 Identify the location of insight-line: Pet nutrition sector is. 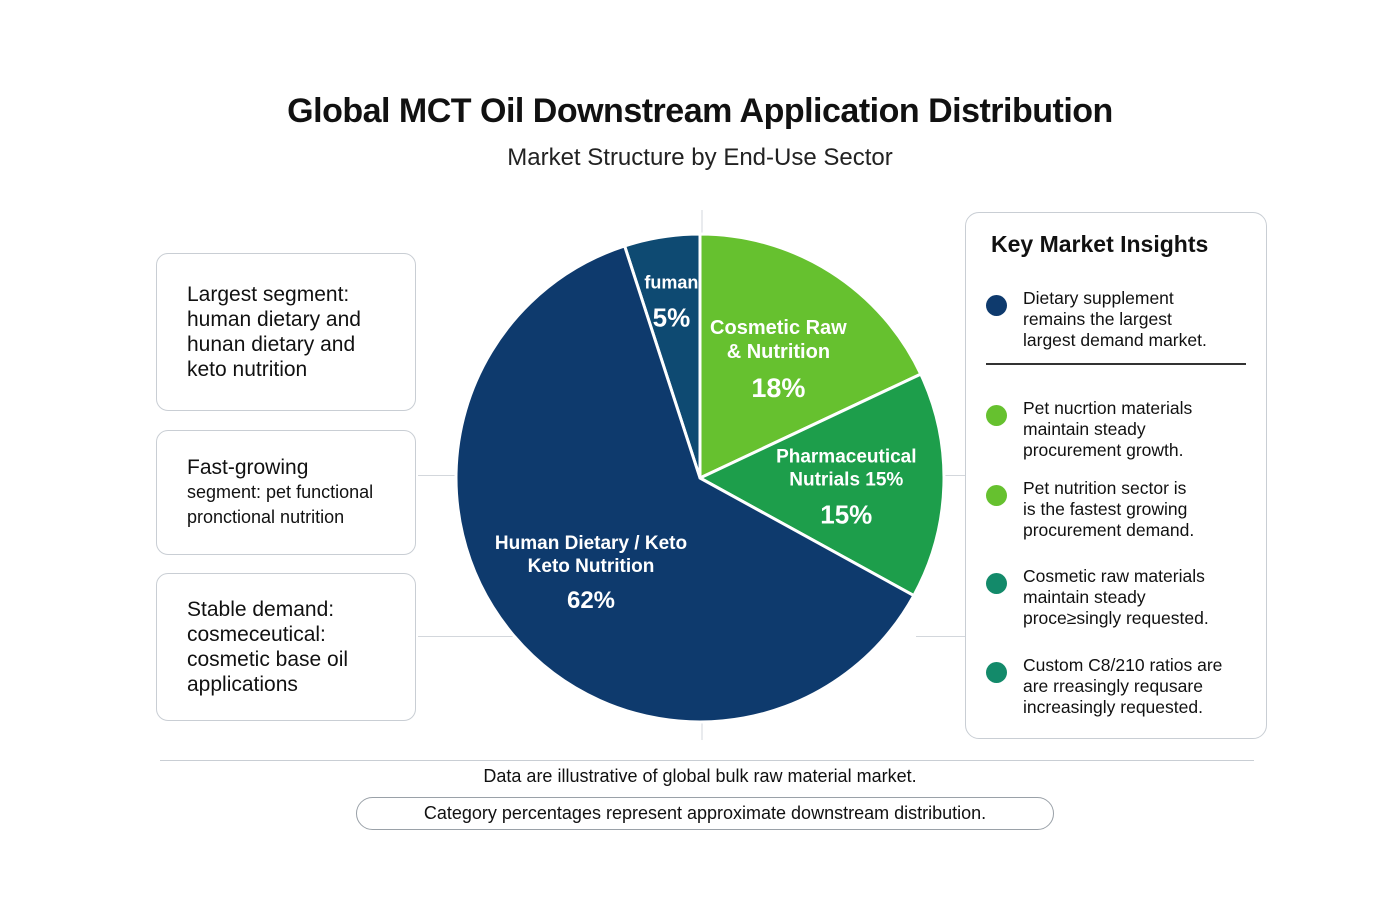
(1105, 488).